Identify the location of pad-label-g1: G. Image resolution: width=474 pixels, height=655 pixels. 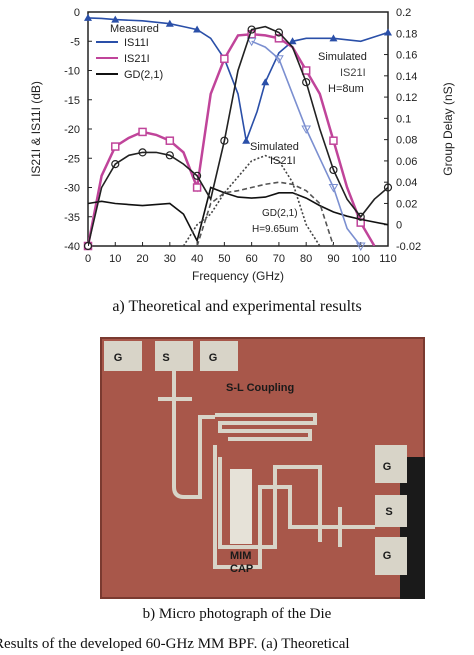
(118, 358).